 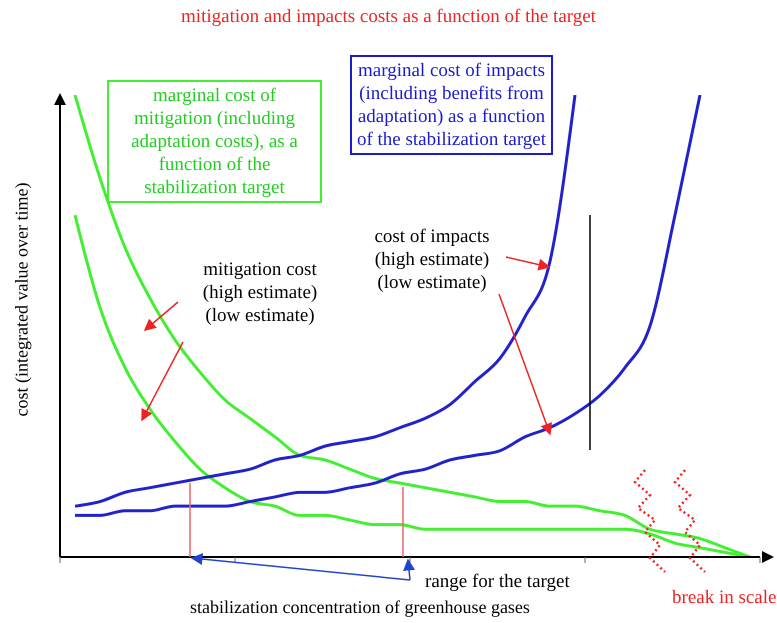 I want to click on annotation: marginal cost of impacts (including benefits from adaptation) as a function of the stabilization target, so click(x=451, y=105).